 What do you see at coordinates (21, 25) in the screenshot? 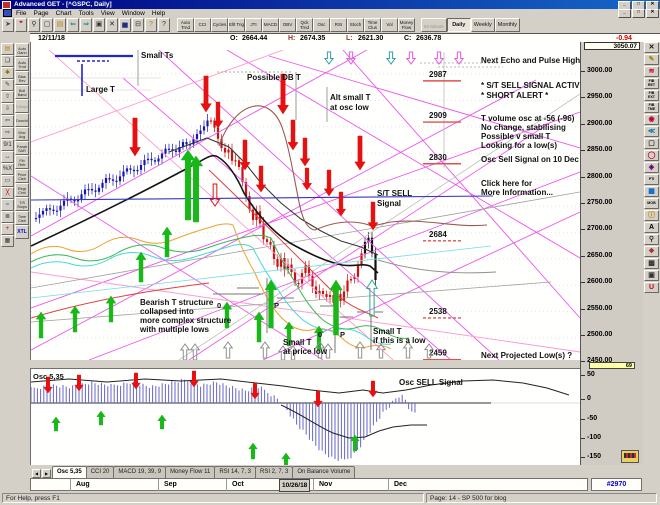
I see `quote-tool-icon: ❞` at bounding box center [21, 25].